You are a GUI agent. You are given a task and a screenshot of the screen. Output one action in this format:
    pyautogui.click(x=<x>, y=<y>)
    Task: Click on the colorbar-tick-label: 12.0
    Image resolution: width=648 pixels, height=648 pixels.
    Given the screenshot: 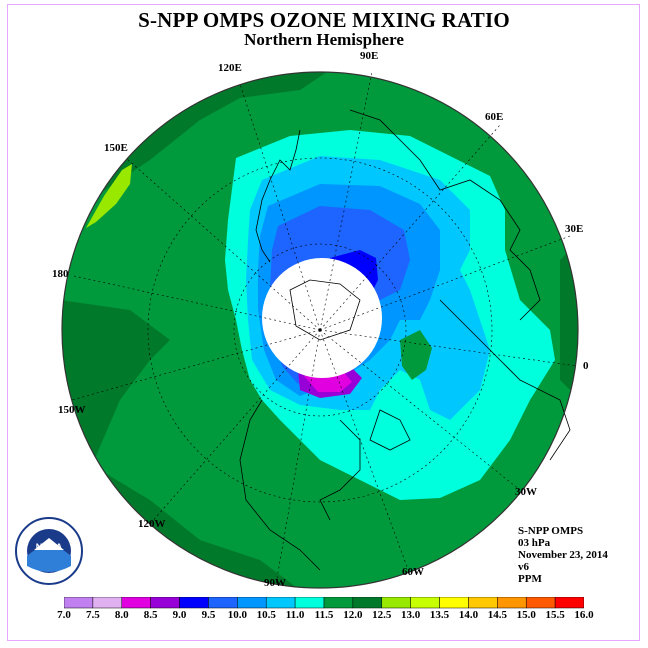 What is the action you would take?
    pyautogui.click(x=353, y=615)
    